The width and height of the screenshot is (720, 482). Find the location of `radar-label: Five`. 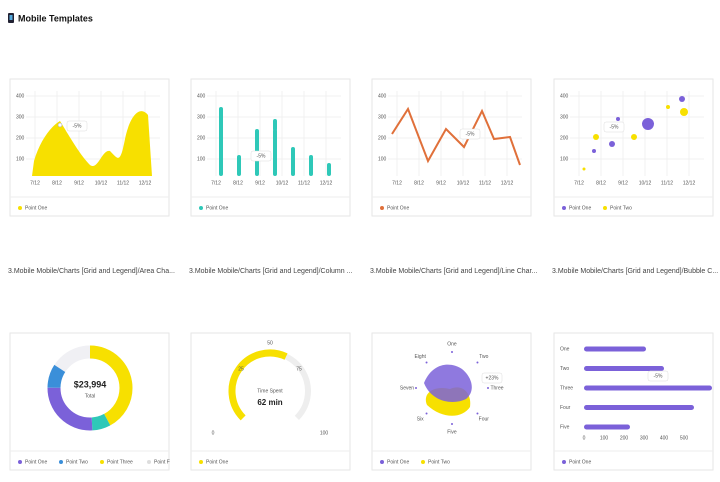

radar-label: Five is located at coordinates (452, 432).